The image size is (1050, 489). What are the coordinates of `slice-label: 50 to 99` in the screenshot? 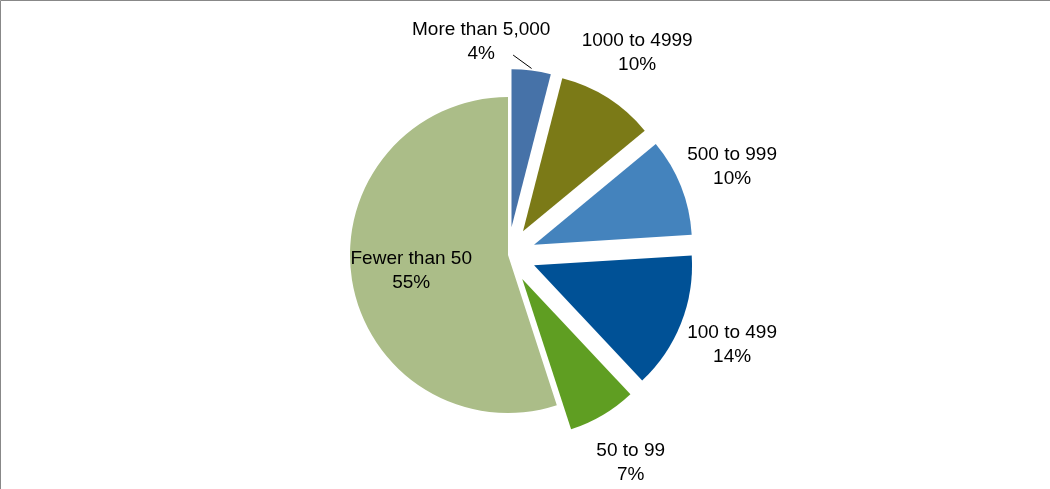 It's located at (631, 450).